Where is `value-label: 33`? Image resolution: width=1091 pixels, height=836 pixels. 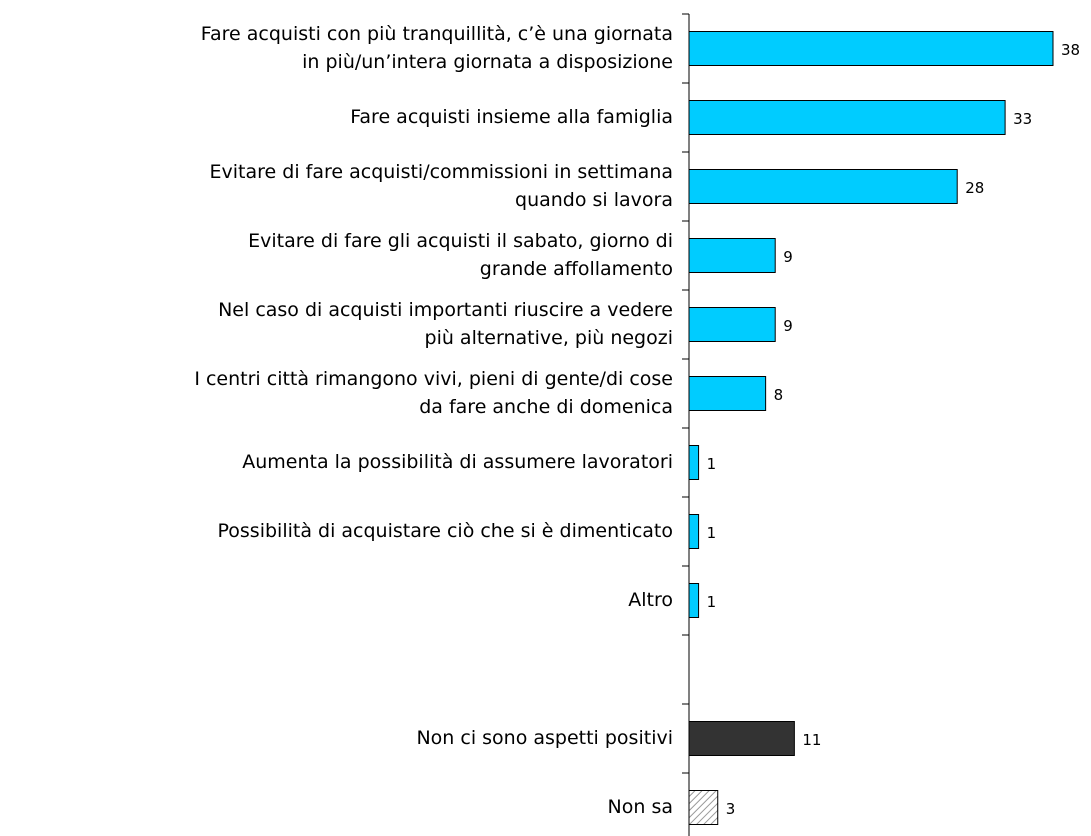 value-label: 33 is located at coordinates (1022, 119).